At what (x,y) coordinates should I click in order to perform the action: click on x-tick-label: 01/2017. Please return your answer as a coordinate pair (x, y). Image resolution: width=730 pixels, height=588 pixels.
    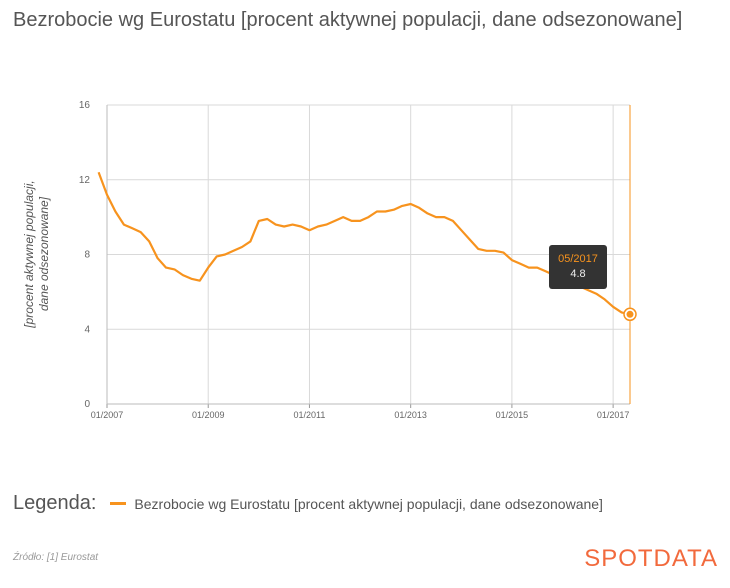
    Looking at the image, I should click on (613, 415).